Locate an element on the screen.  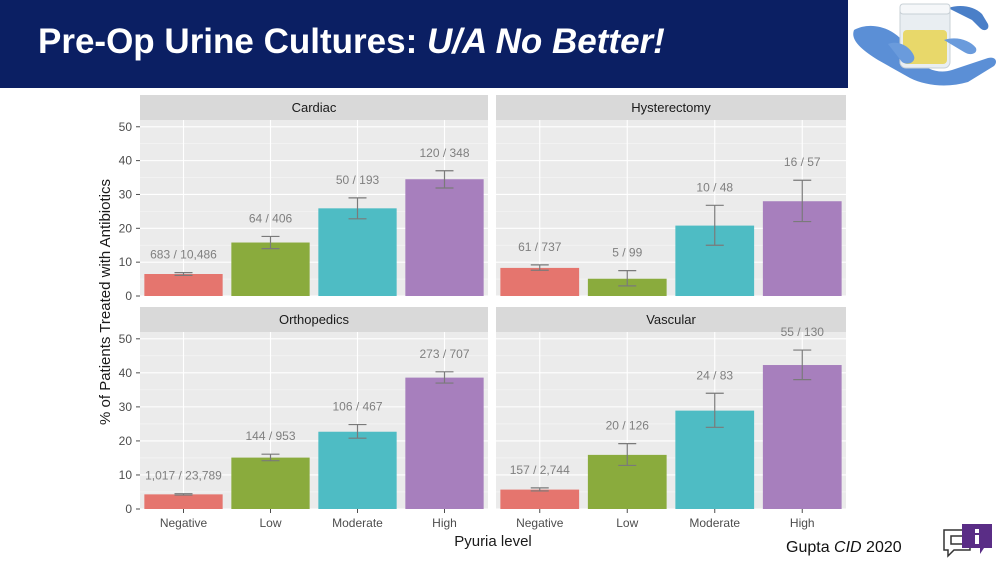
panel-title: Hysterectomy is located at coordinates (671, 107).